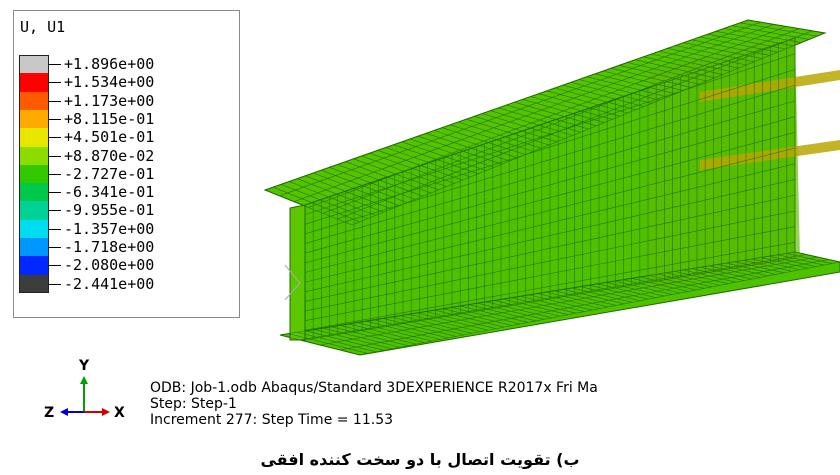 This screenshot has width=840, height=475. Describe the element at coordinates (43, 27) in the screenshot. I see `legend-title: U, U1` at that location.